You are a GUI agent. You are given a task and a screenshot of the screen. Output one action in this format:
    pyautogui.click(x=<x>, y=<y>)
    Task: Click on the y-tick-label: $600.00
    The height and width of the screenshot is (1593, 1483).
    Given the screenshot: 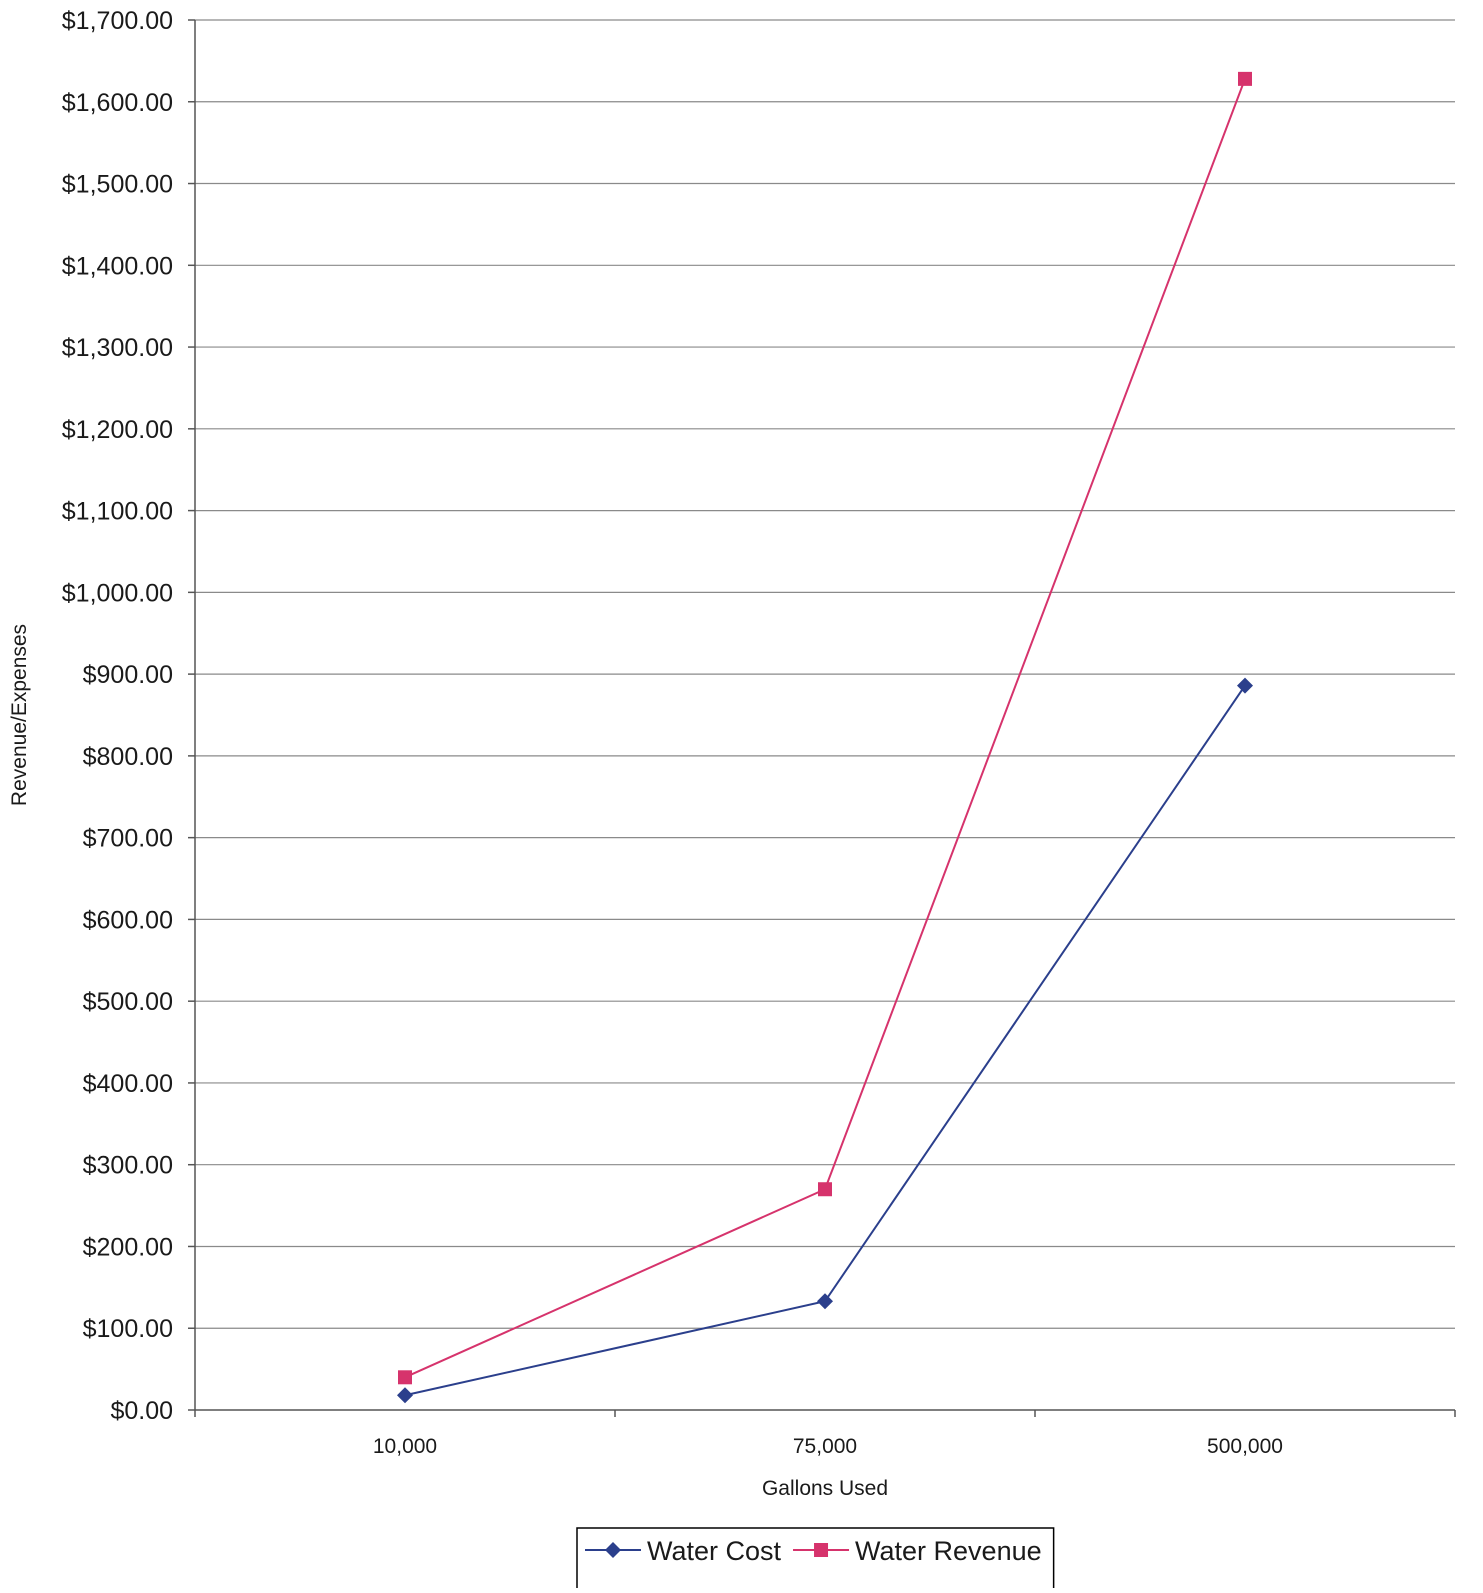 What is the action you would take?
    pyautogui.click(x=128, y=920)
    